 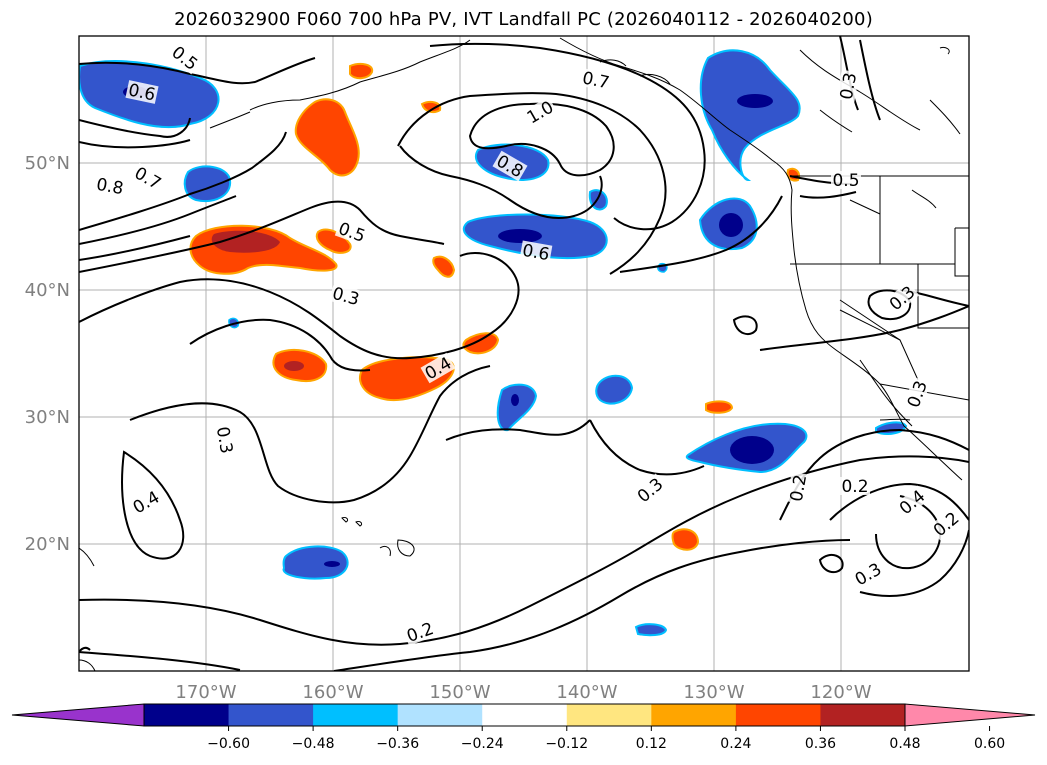 I want to click on contour-label: 0.5, so click(x=845, y=181).